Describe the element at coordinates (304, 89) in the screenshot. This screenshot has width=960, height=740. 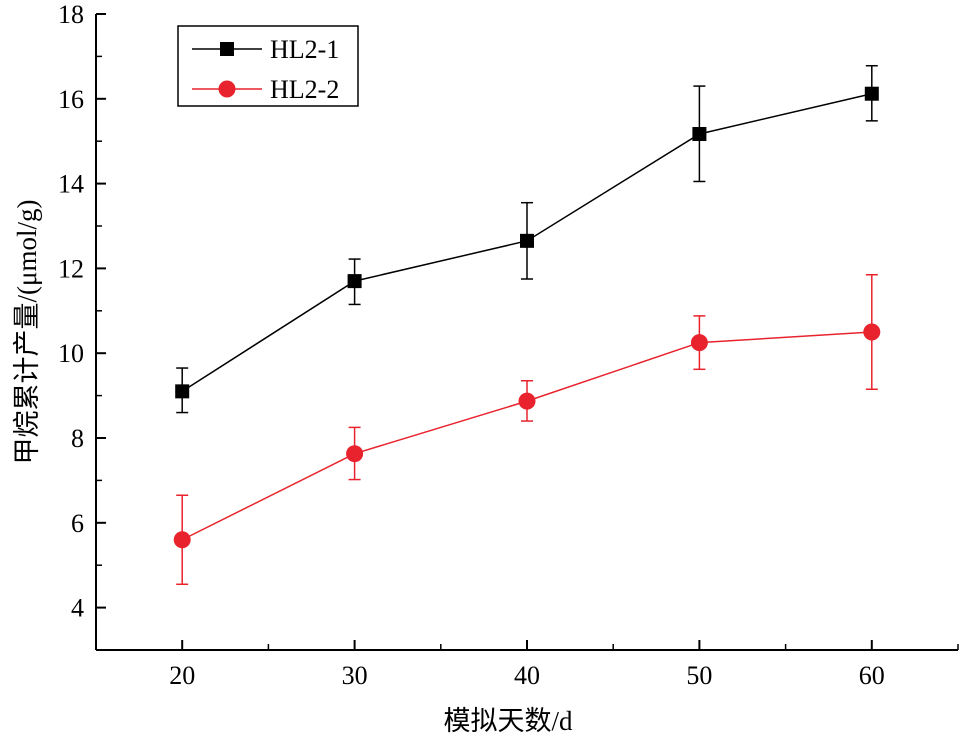
I see `legend-label: HL2-2` at that location.